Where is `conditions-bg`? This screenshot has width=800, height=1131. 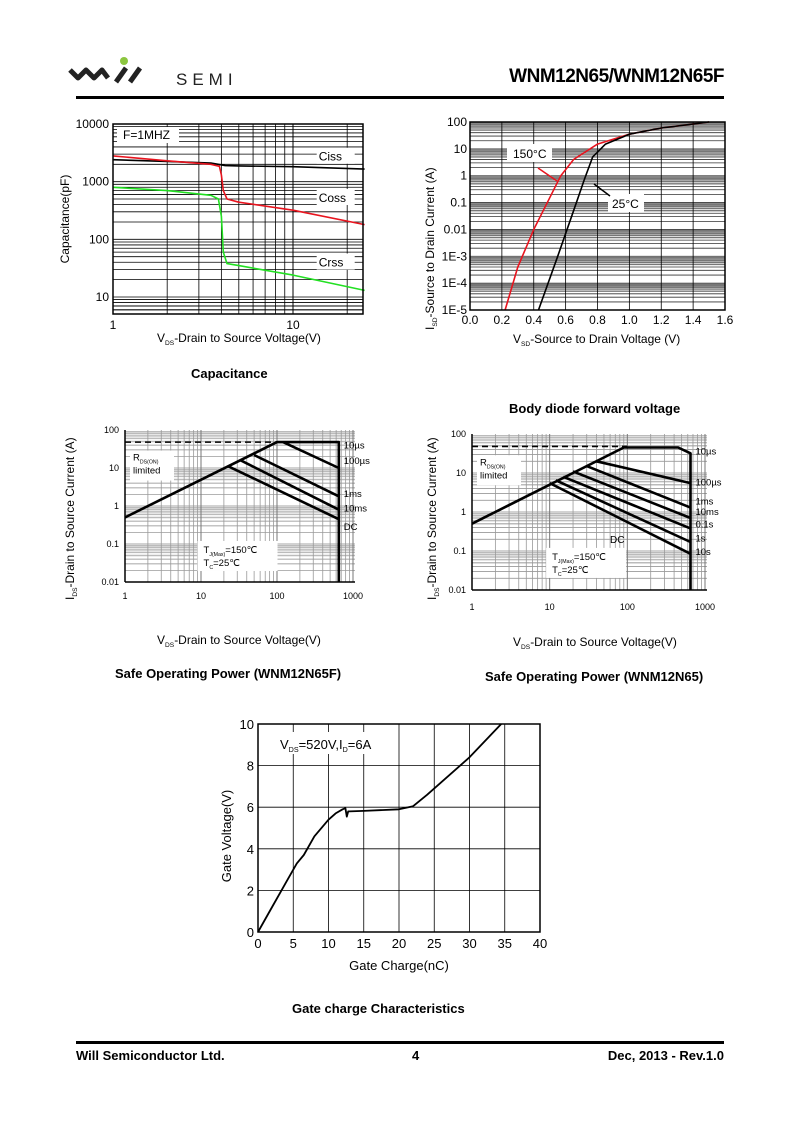
conditions-bg is located at coordinates (237, 555).